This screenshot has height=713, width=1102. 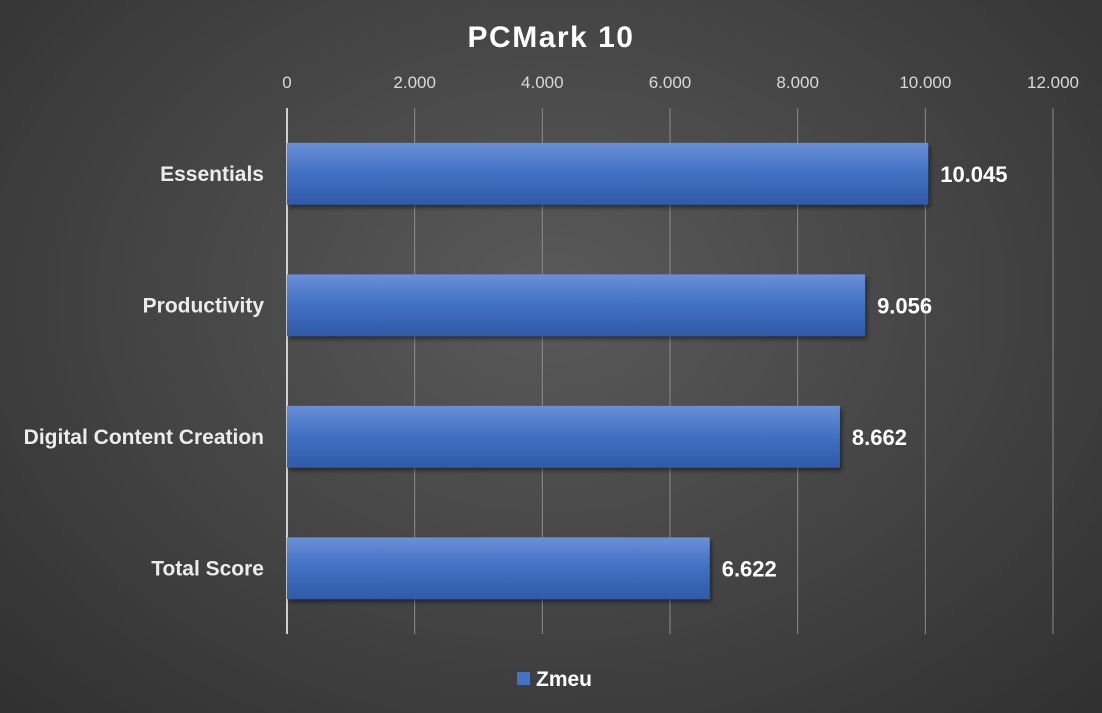 I want to click on category-label: Digital Content Creation, so click(x=144, y=437).